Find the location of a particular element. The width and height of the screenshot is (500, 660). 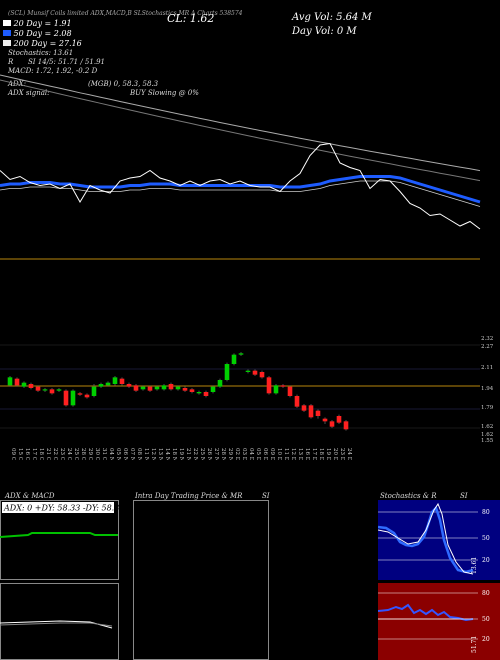

date-tick-label: 15 Oct is located at coordinates (20, 454).